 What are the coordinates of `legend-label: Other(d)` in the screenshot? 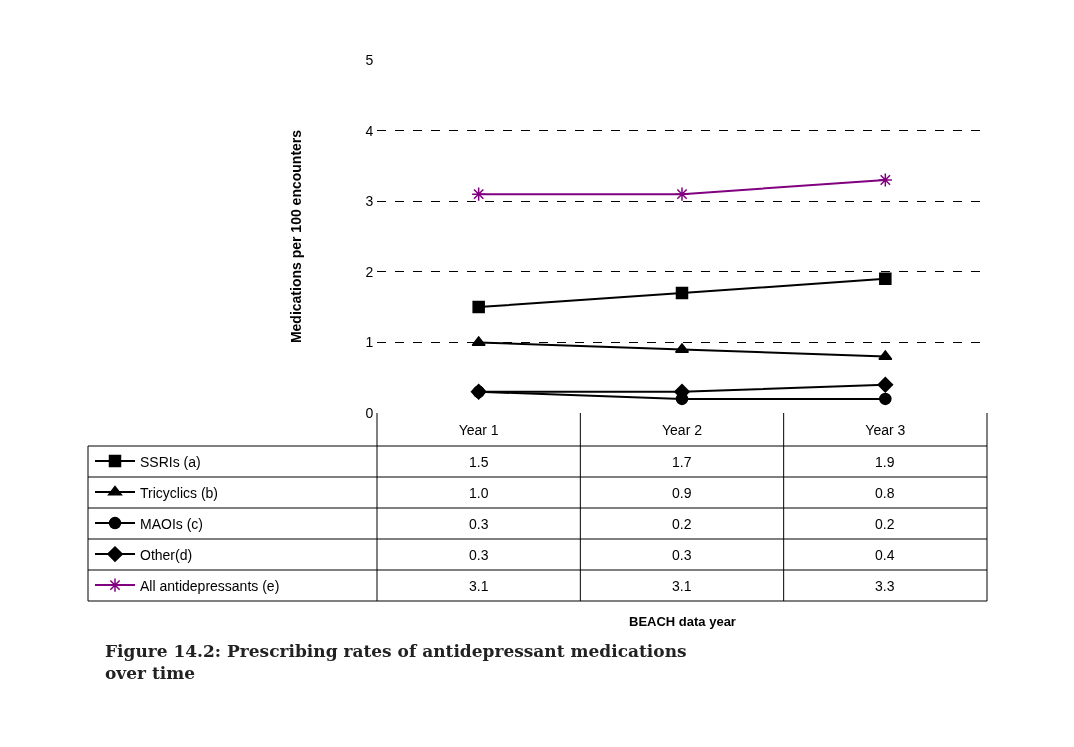 It's located at (166, 554).